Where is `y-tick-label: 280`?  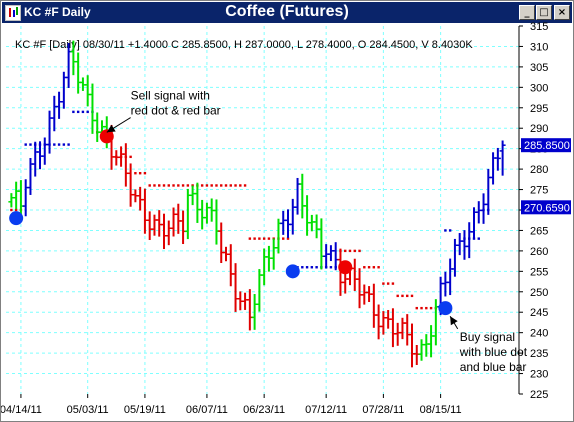
y-tick-label: 280 is located at coordinates (539, 170).